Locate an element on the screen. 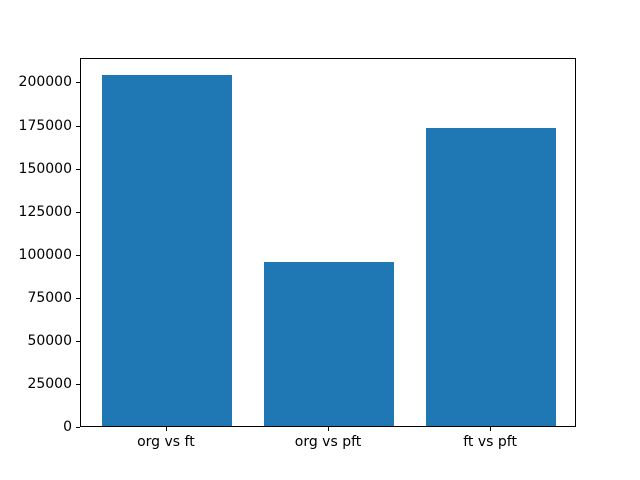 The height and width of the screenshot is (480, 640). y-tick-label-125000: 125000 is located at coordinates (45, 211).